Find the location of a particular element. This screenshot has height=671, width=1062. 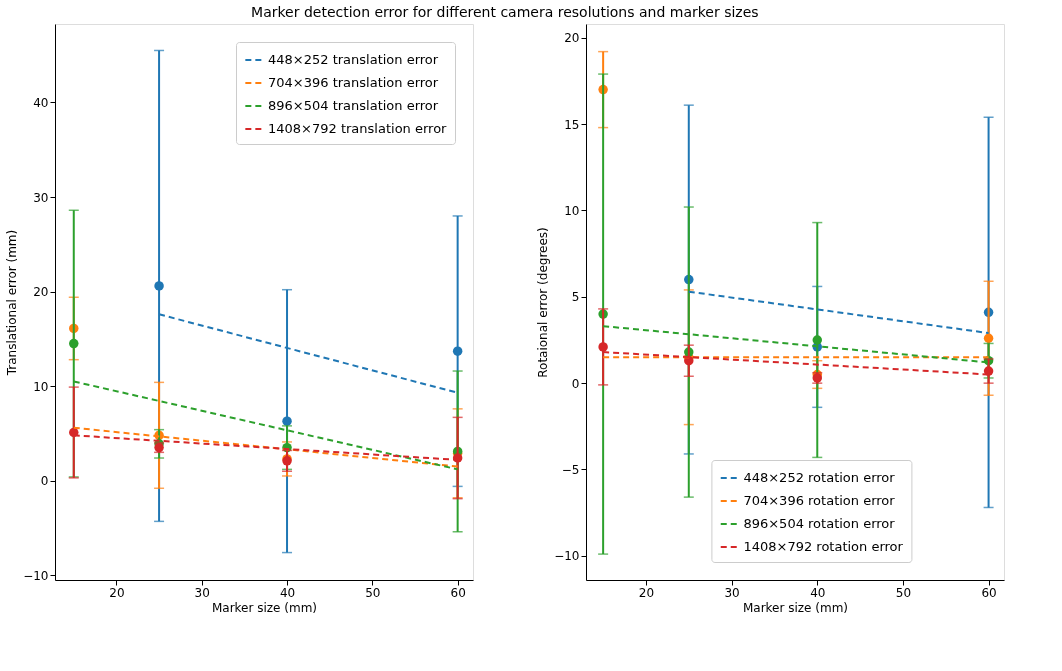

y-tick-label: 30 is located at coordinates (41, 197).